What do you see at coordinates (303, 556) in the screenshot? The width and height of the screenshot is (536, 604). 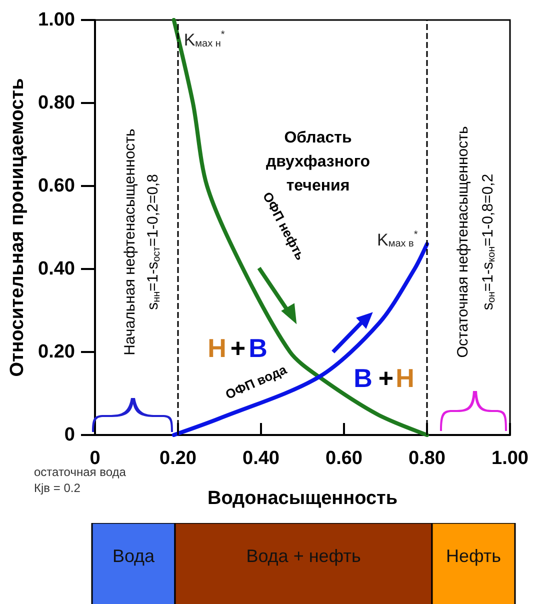 I see `text: Вода + нефть` at bounding box center [303, 556].